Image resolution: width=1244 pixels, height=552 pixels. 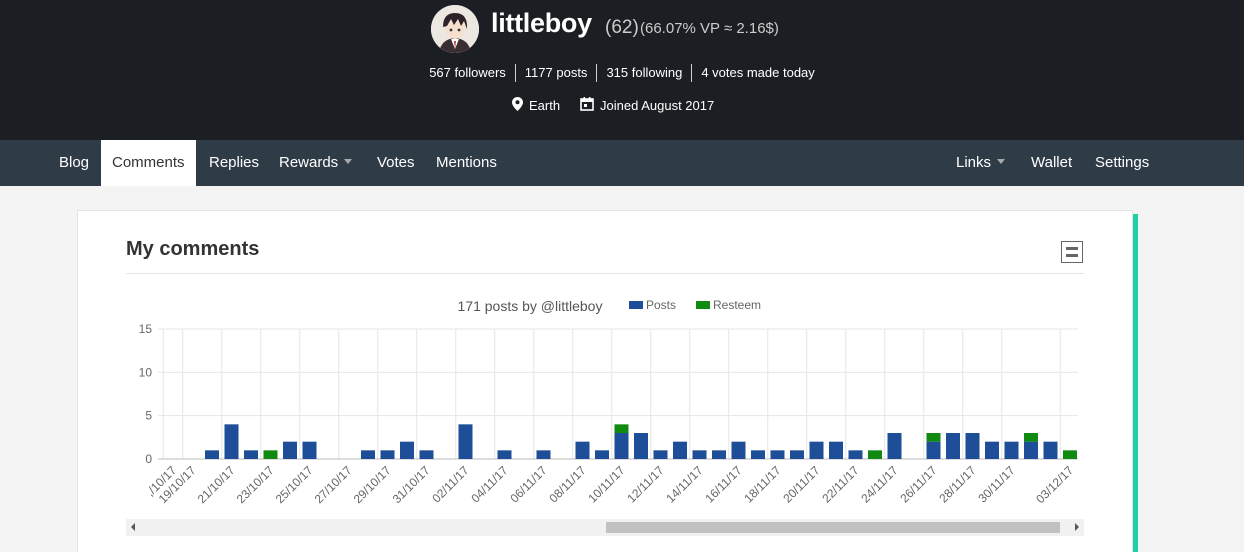 What do you see at coordinates (587, 105) in the screenshot?
I see `calendar-icon` at bounding box center [587, 105].